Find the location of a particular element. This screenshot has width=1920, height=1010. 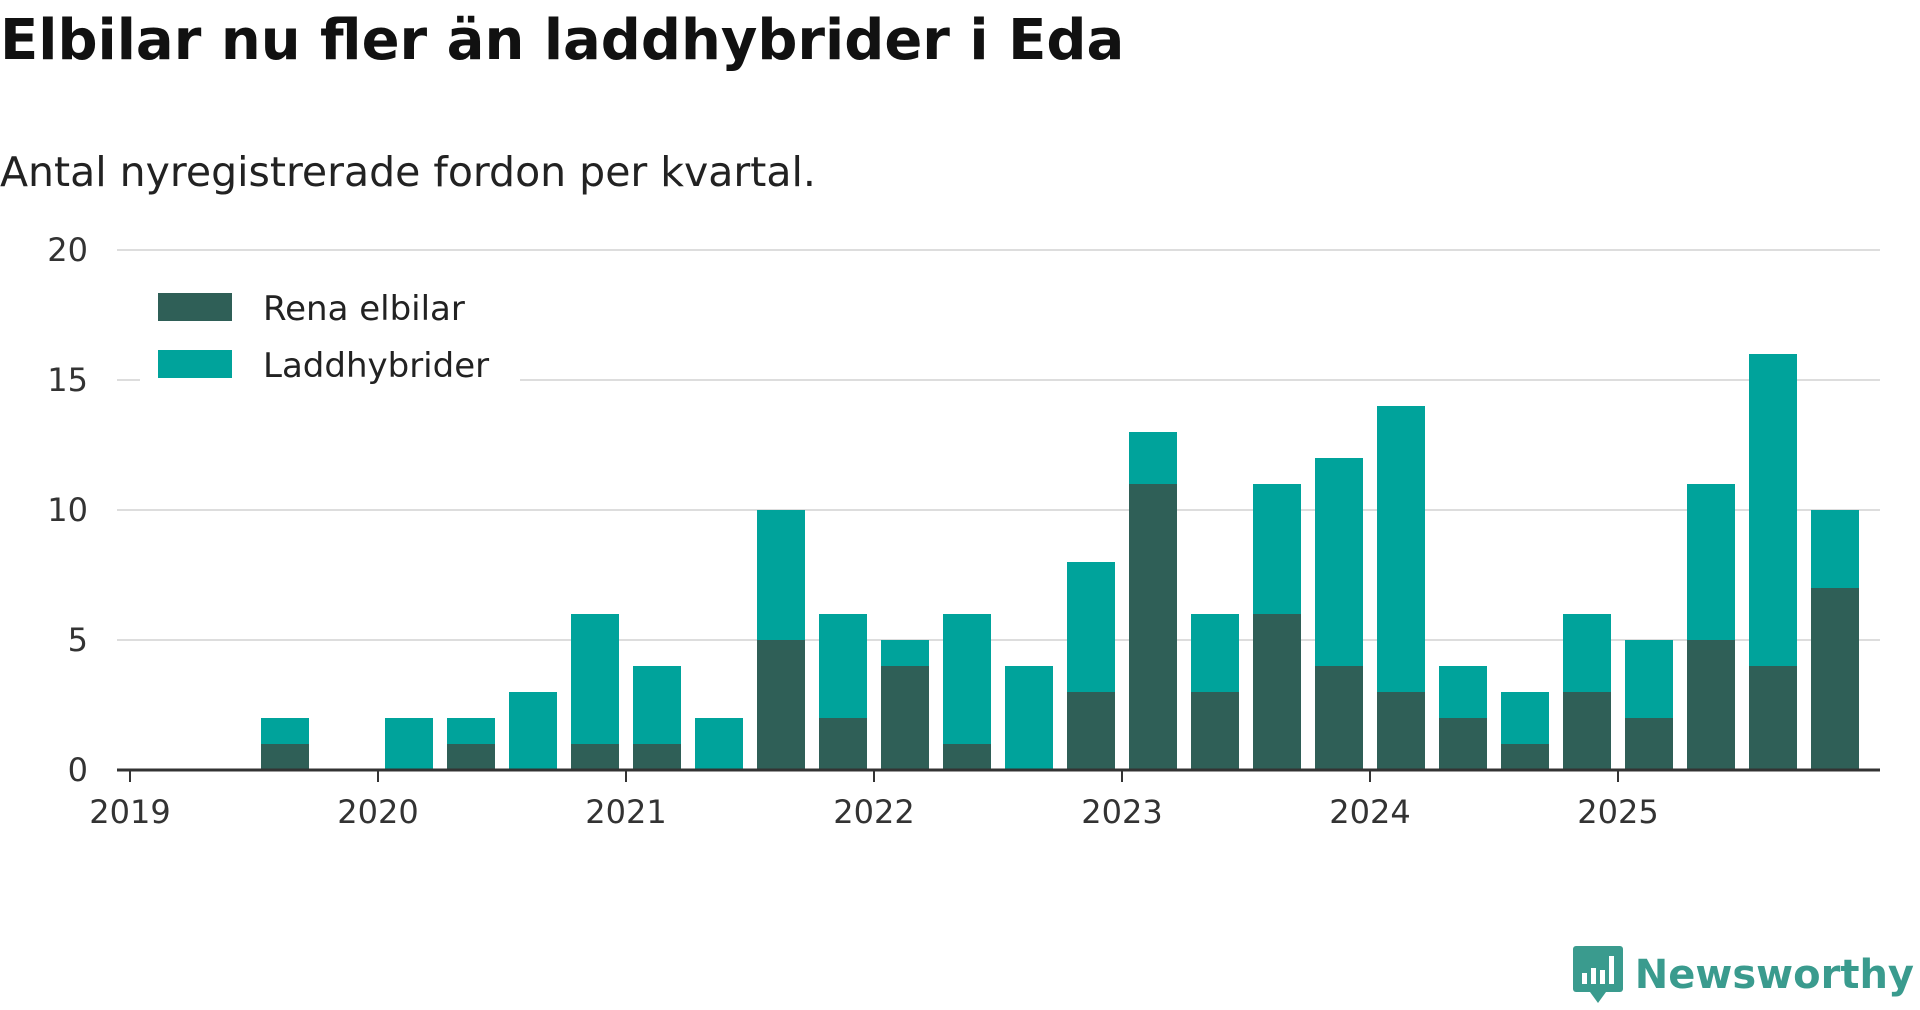

legend-label: Rena elbilar is located at coordinates (364, 309).